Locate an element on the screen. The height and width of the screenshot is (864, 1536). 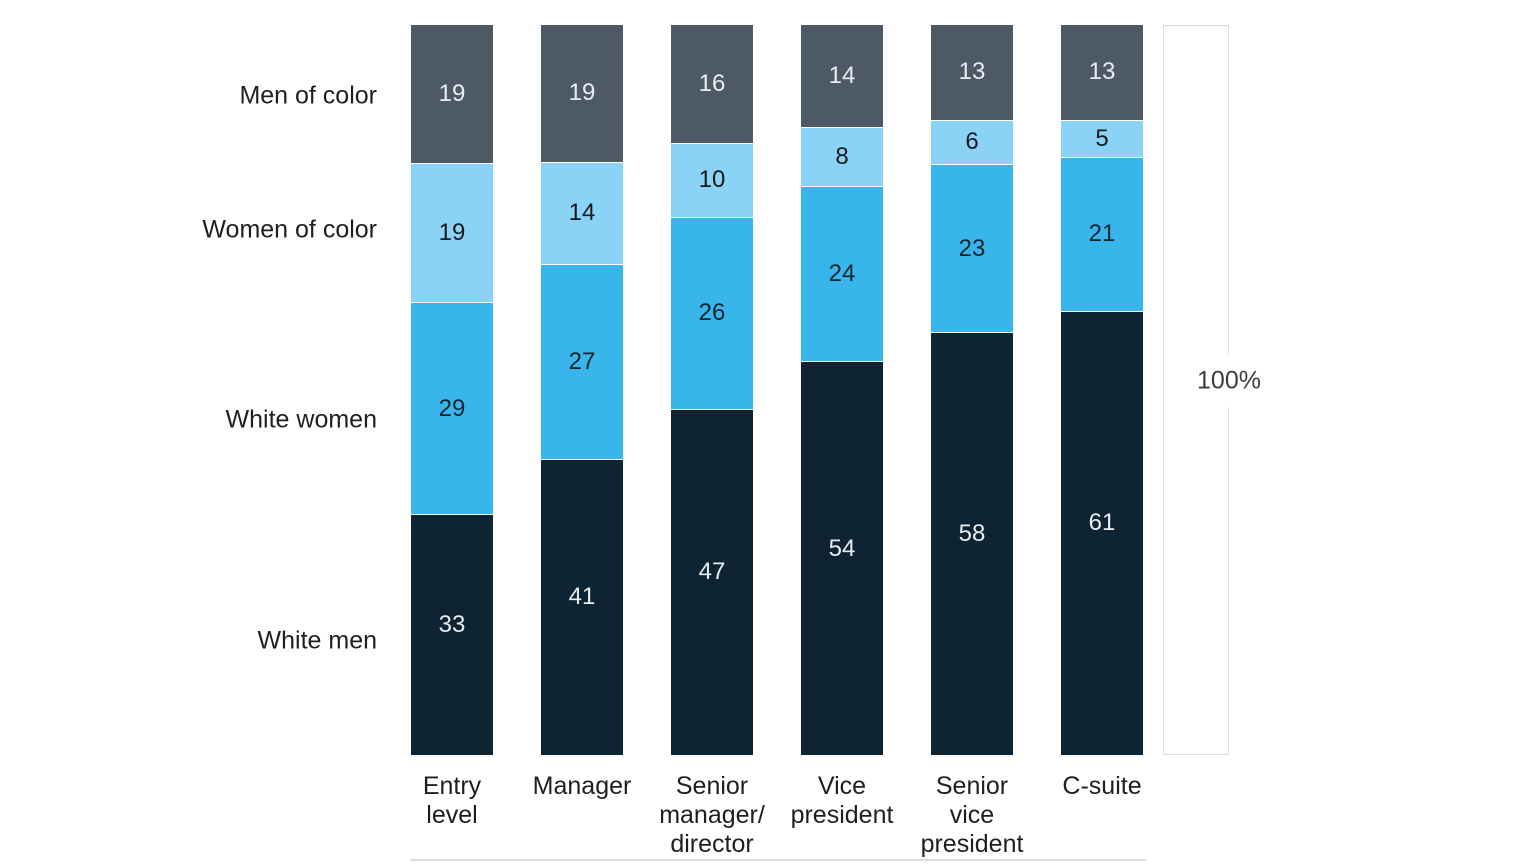
segment-value: 10 is located at coordinates (712, 180).